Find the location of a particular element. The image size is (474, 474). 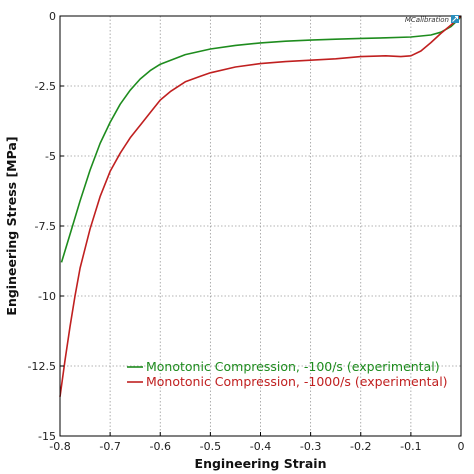

logo-arrow-icon is located at coordinates (455, 19).